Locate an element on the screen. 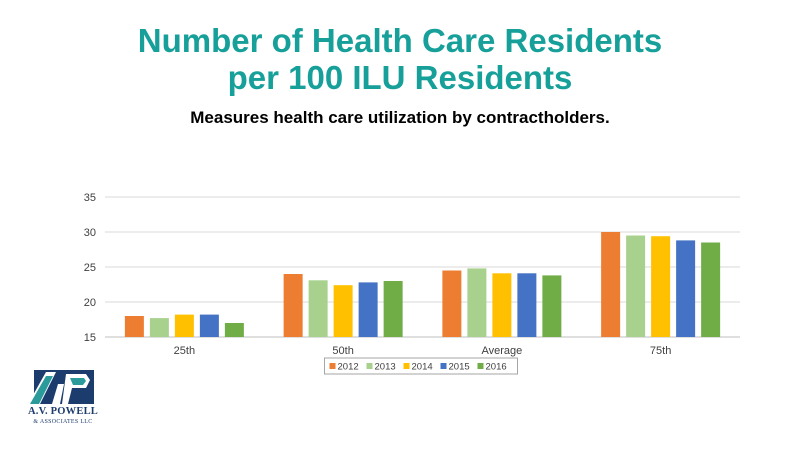 The width and height of the screenshot is (800, 450). legend-label: 2012 is located at coordinates (348, 367).